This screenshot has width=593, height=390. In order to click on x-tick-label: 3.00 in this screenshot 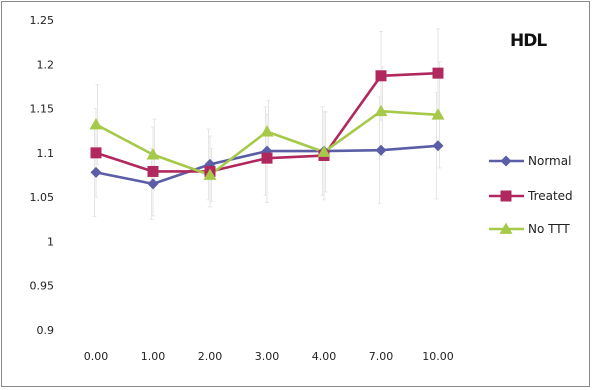, I will do `click(267, 356)`.